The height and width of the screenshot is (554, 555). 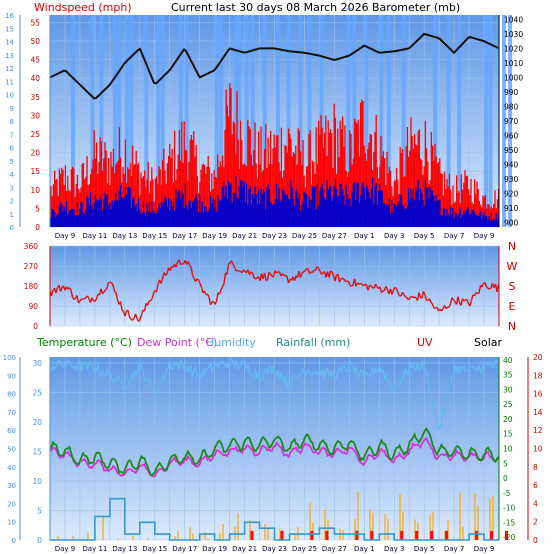 What do you see at coordinates (37, 392) in the screenshot?
I see `rain-tick-label: 25` at bounding box center [37, 392].